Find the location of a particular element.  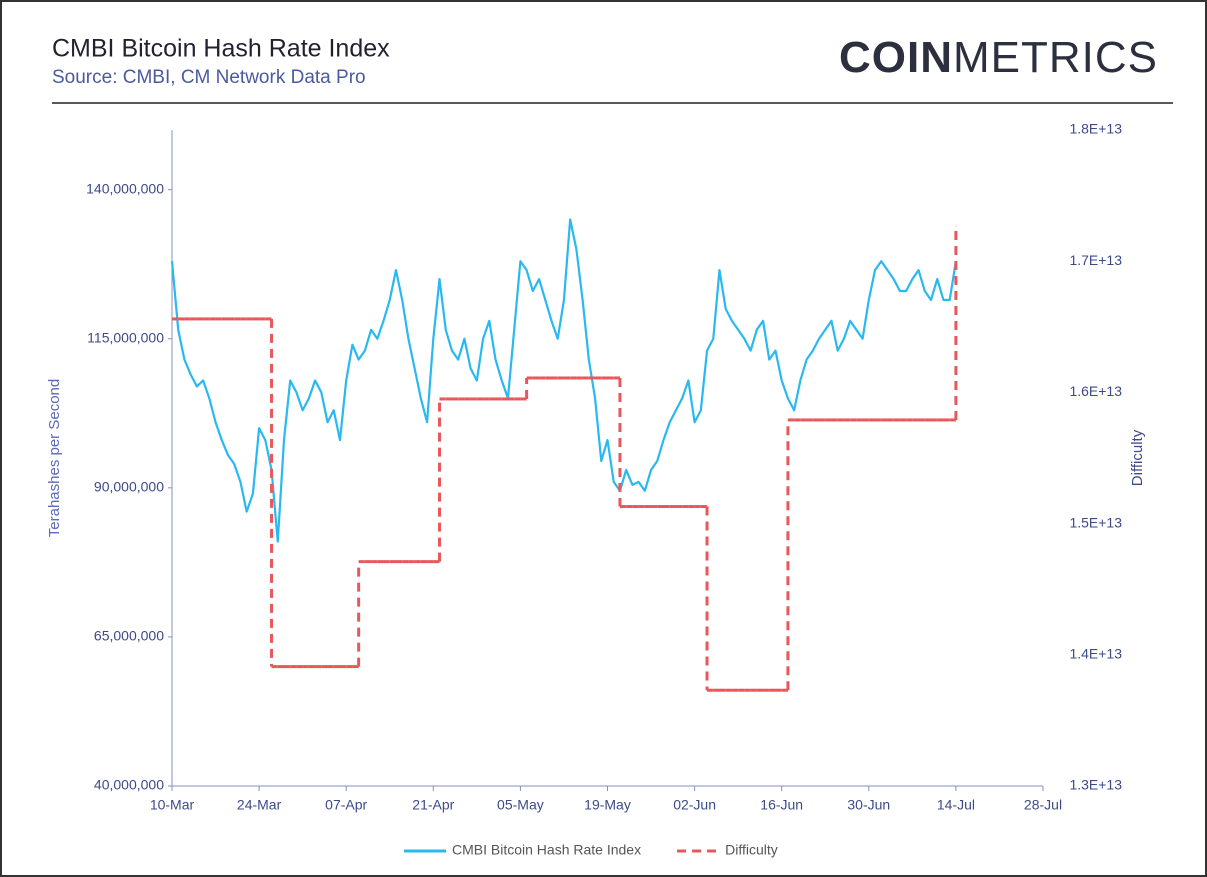

y-tick-label: 90,000,000 is located at coordinates (129, 487).